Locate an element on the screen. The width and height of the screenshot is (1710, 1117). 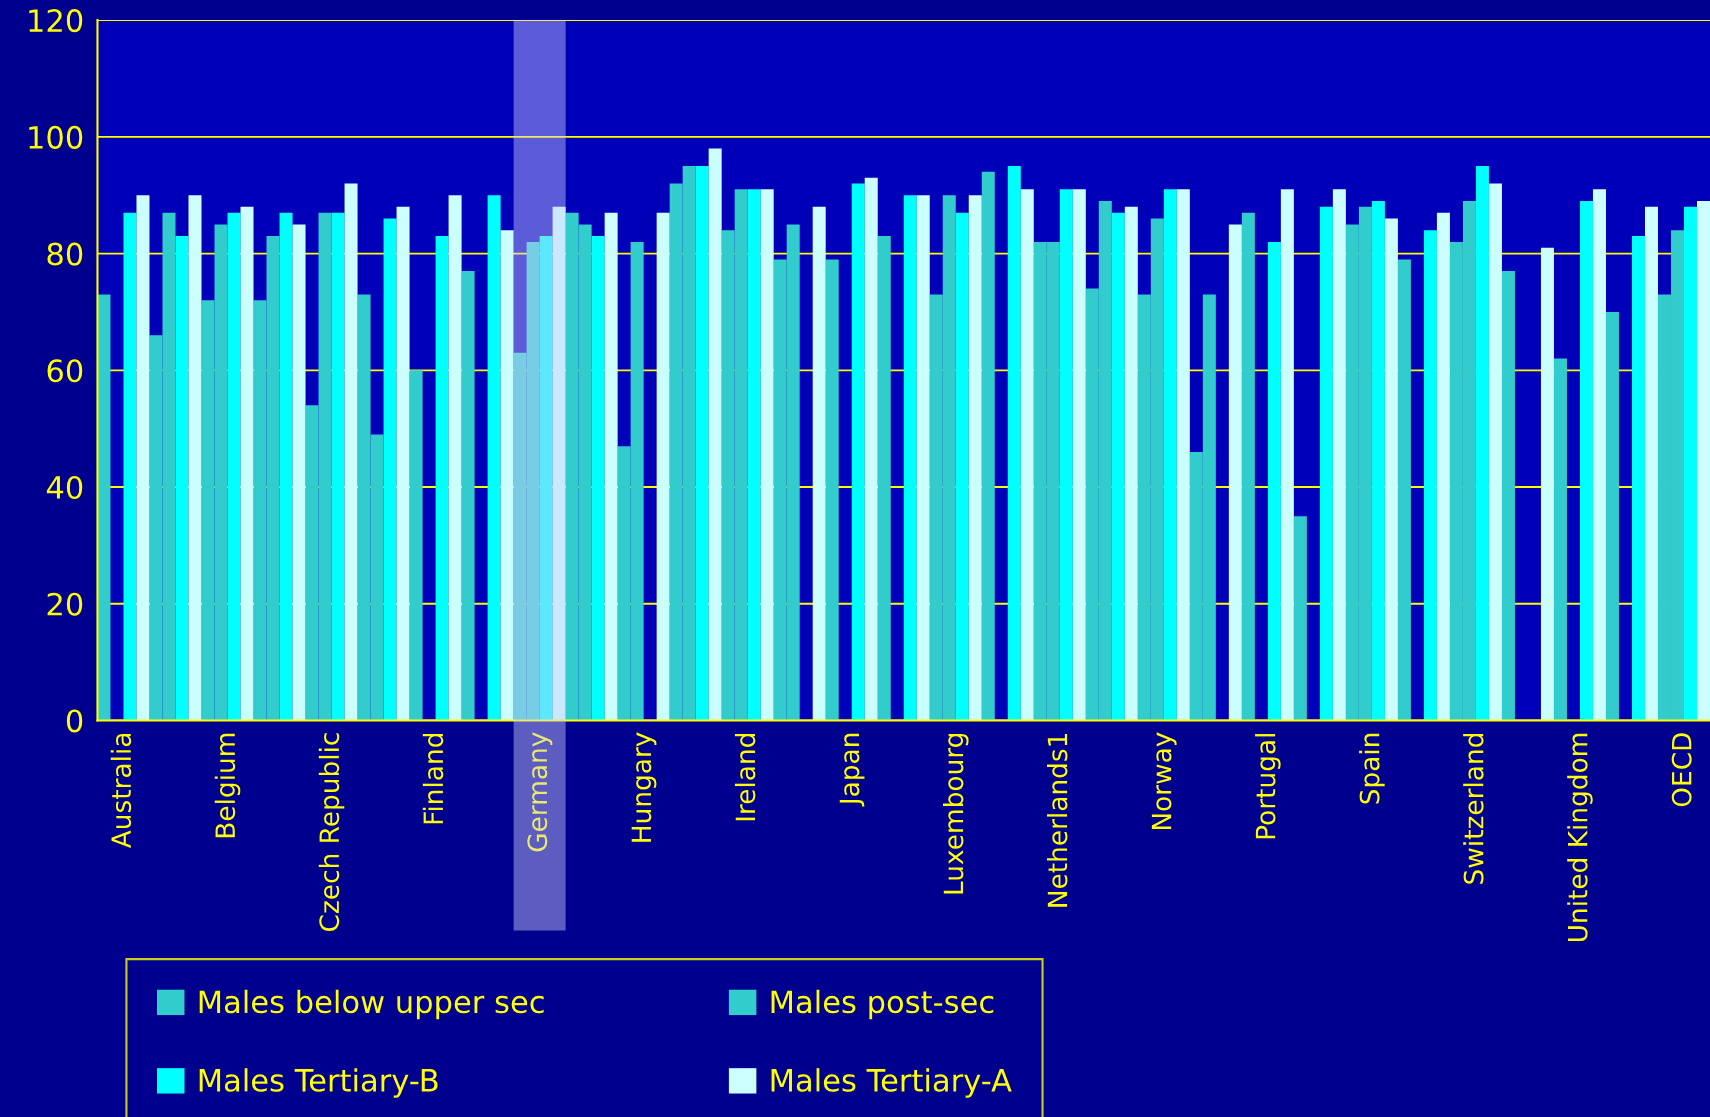
x-tick-label: Norway is located at coordinates (1164, 781).